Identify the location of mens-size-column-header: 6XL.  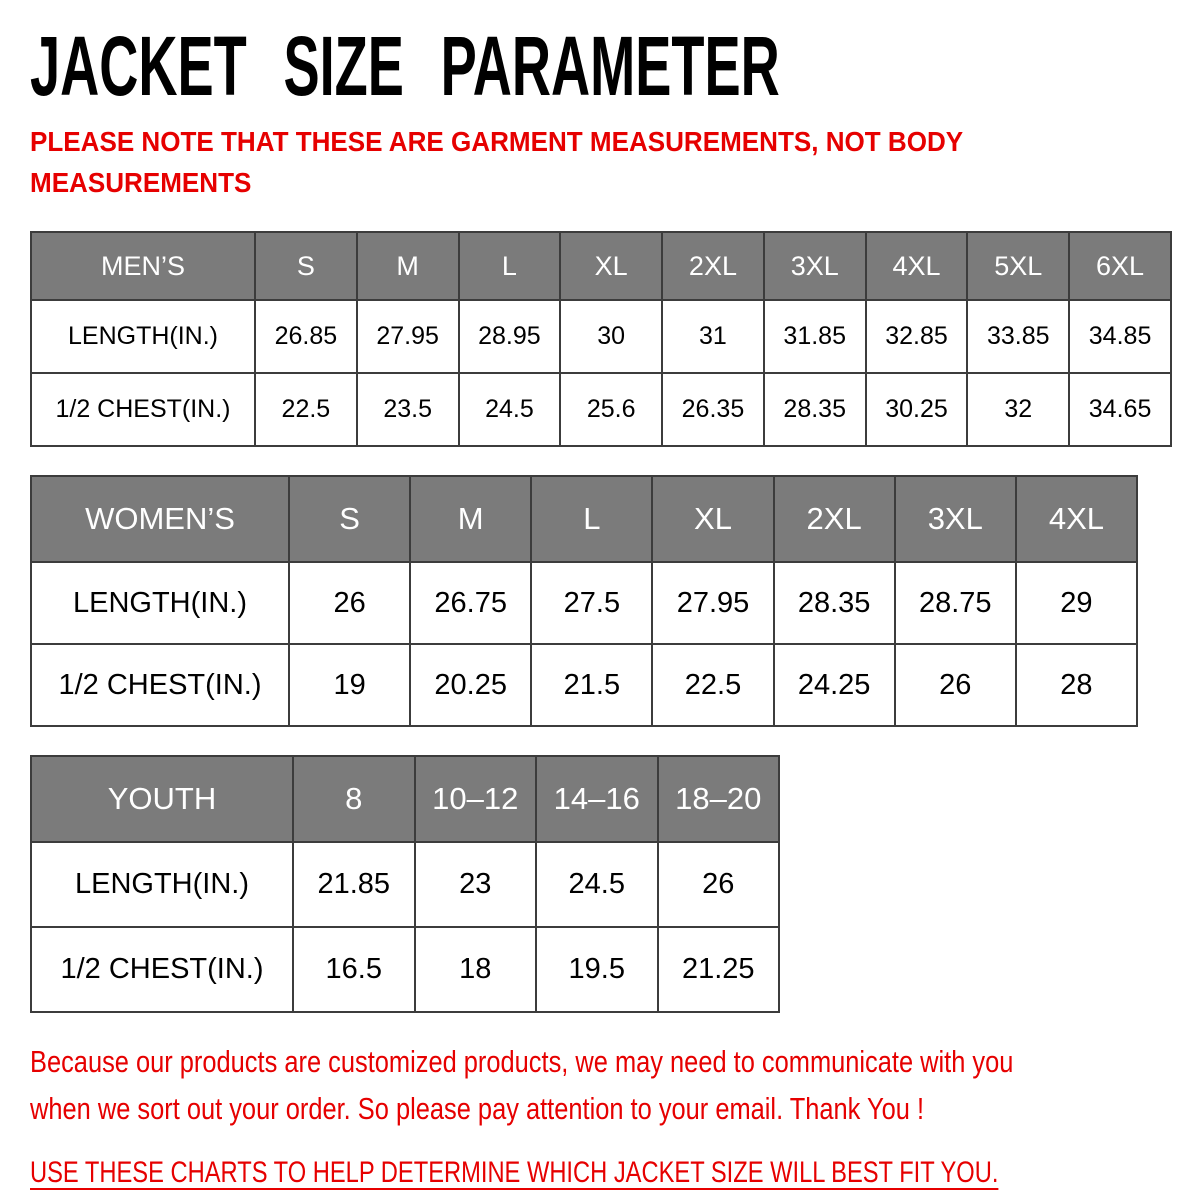
(1120, 266).